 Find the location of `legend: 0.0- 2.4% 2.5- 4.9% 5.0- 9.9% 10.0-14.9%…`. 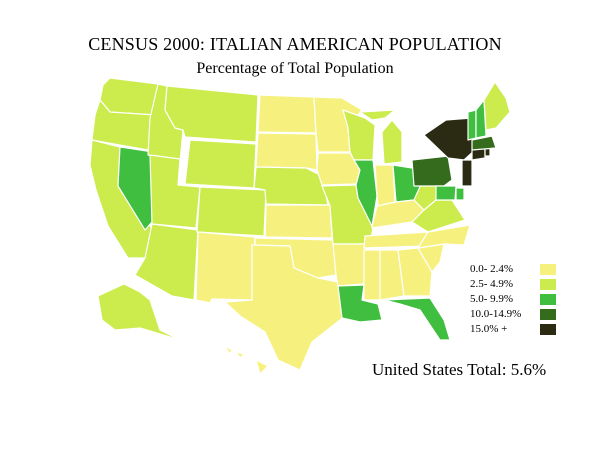

legend: 0.0- 2.4% 2.5- 4.9% 5.0- 9.9% 10.0-14.9%… is located at coordinates (520, 299).